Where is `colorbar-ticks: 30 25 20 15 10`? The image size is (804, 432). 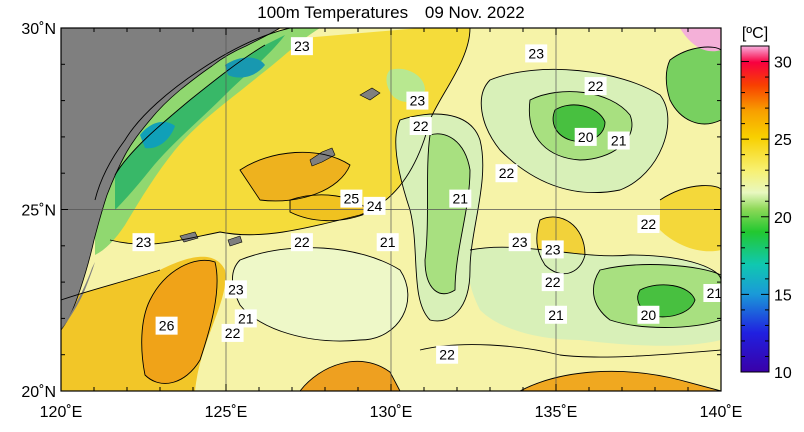
colorbar-ticks: 30 25 20 15 10 is located at coordinates (766, 213).